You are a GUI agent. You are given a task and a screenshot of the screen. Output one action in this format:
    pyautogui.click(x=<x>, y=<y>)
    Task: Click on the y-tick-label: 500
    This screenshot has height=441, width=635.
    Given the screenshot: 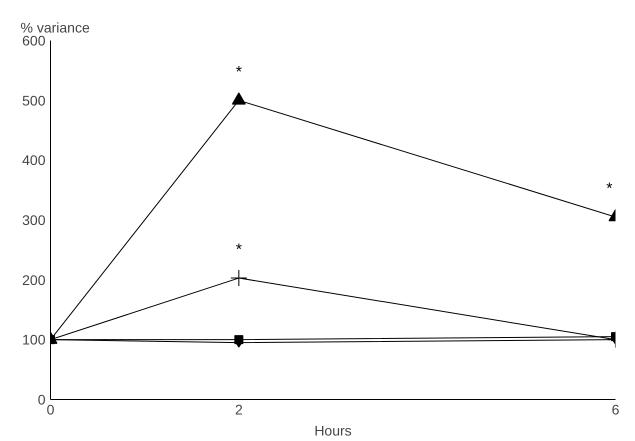 What is the action you would take?
    pyautogui.click(x=34, y=100)
    